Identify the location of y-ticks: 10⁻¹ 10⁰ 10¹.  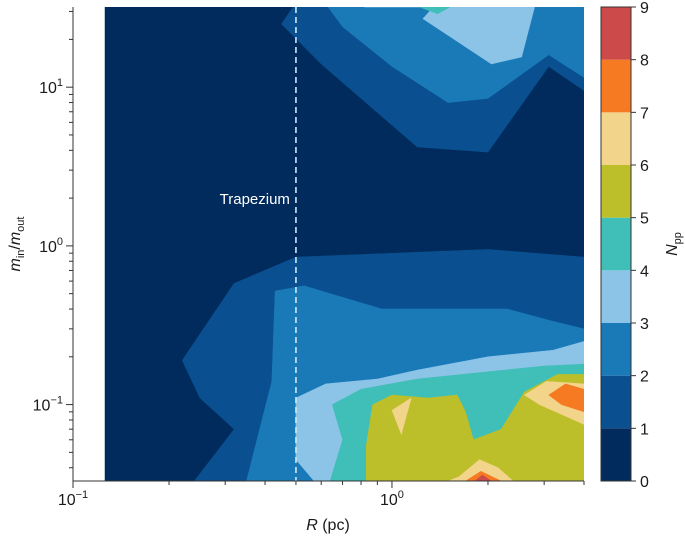
(53, 239).